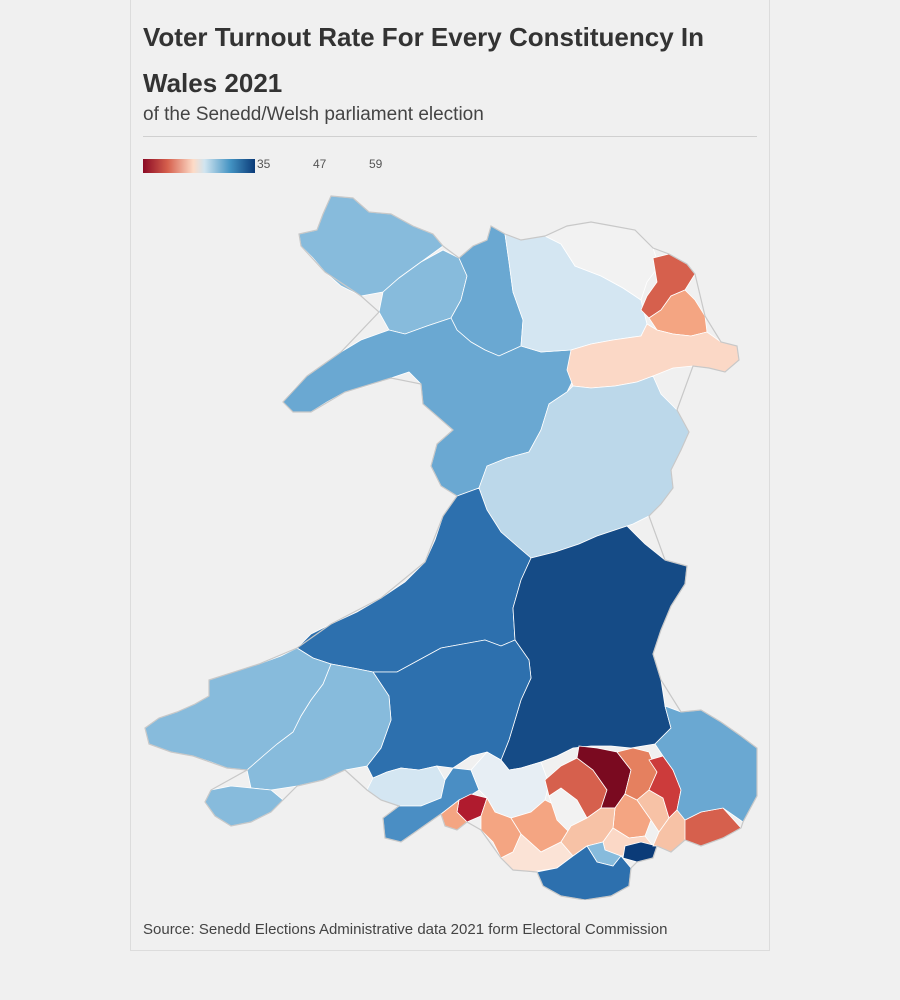 Image resolution: width=900 pixels, height=1000 pixels. Describe the element at coordinates (376, 164) in the screenshot. I see `legend-tick-3: 59` at that location.